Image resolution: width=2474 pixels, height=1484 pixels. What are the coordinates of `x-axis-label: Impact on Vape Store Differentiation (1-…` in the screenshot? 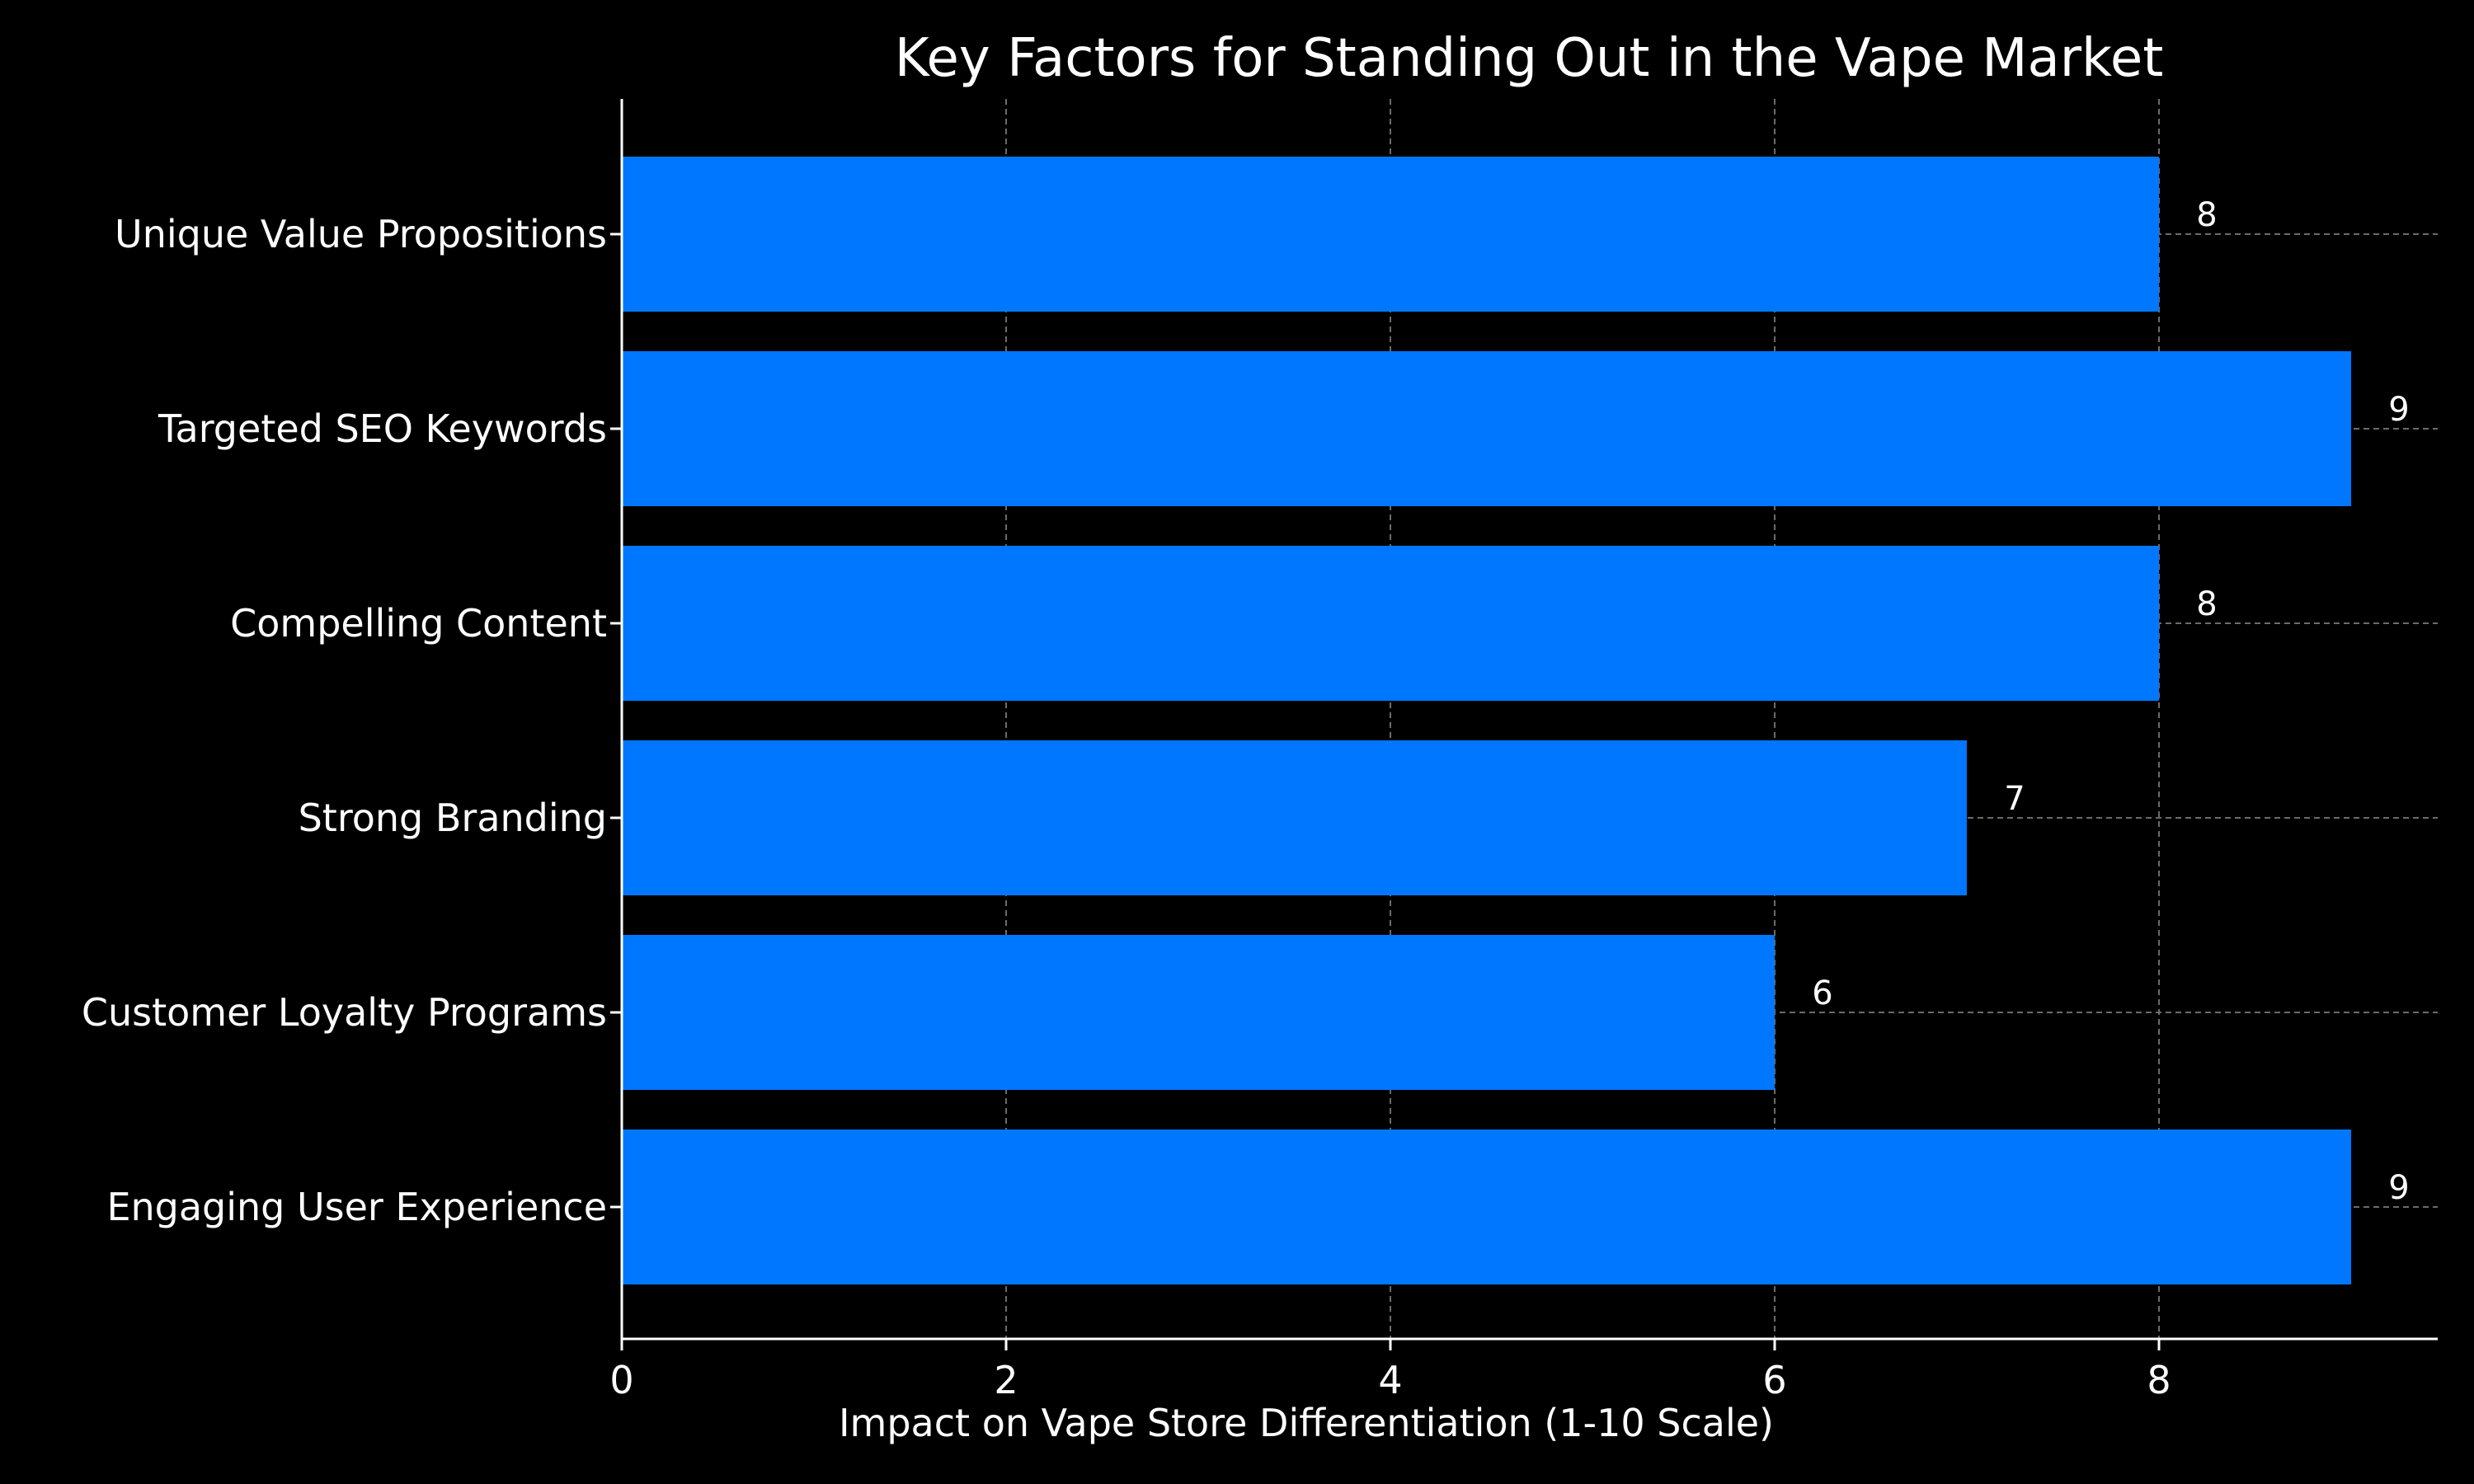 It's located at (1306, 1423).